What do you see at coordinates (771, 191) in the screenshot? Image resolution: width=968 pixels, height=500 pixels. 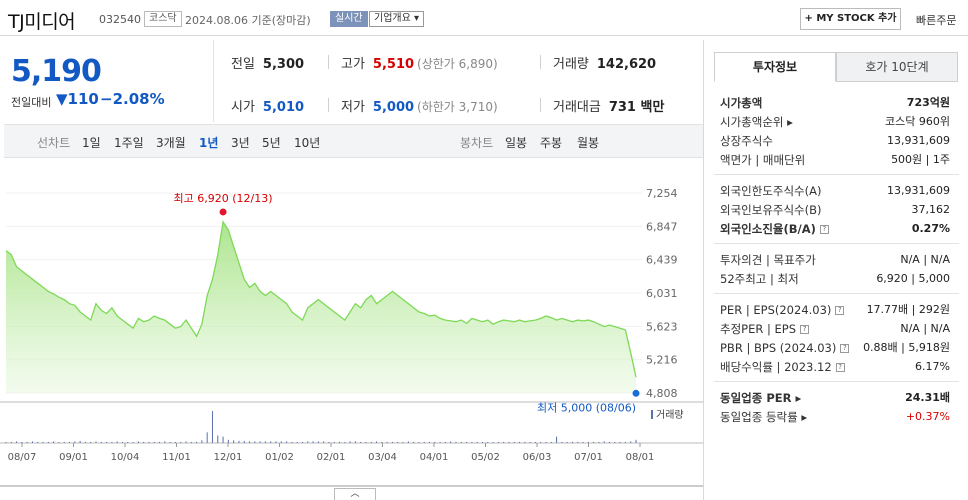 I see `panel-row-label: 외국인한도주식수(A)` at bounding box center [771, 191].